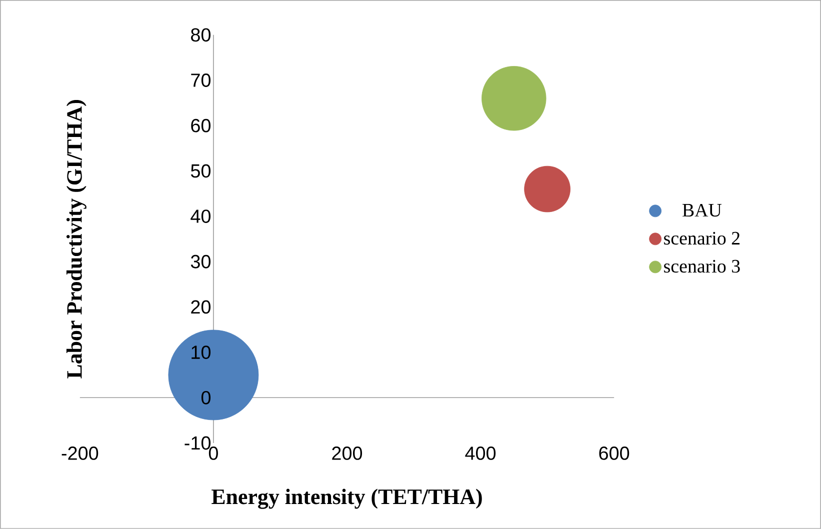 The height and width of the screenshot is (529, 821). I want to click on y-tick-label: 20, so click(201, 307).